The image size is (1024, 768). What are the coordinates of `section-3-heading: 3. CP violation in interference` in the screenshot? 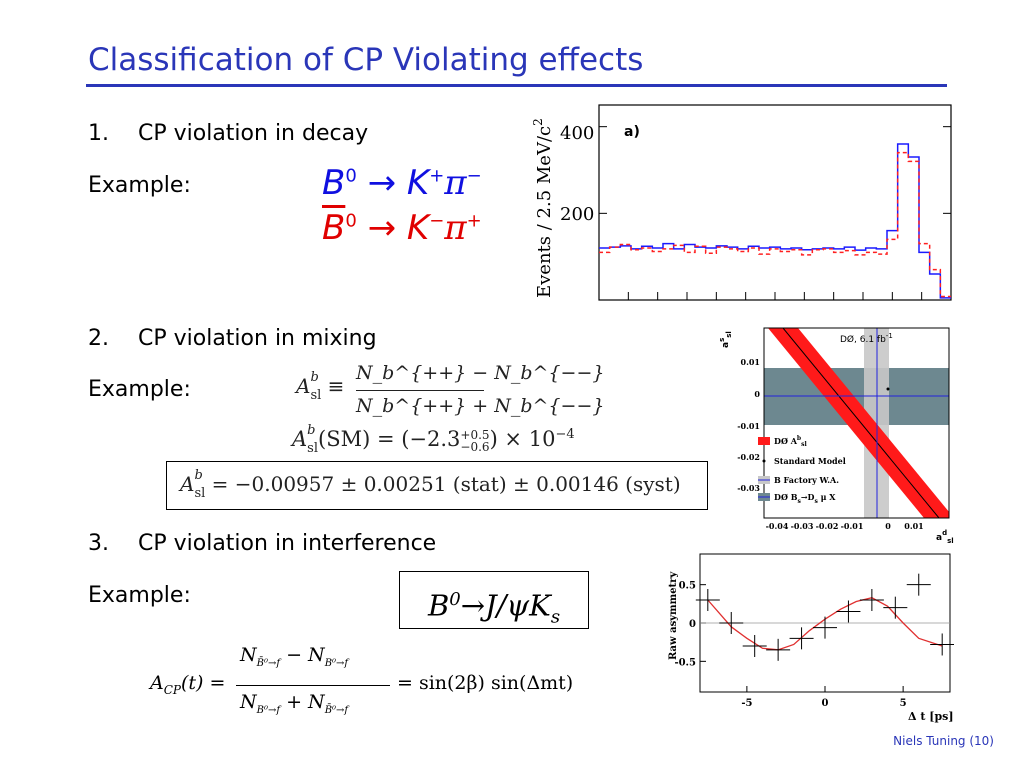 It's located at (262, 543).